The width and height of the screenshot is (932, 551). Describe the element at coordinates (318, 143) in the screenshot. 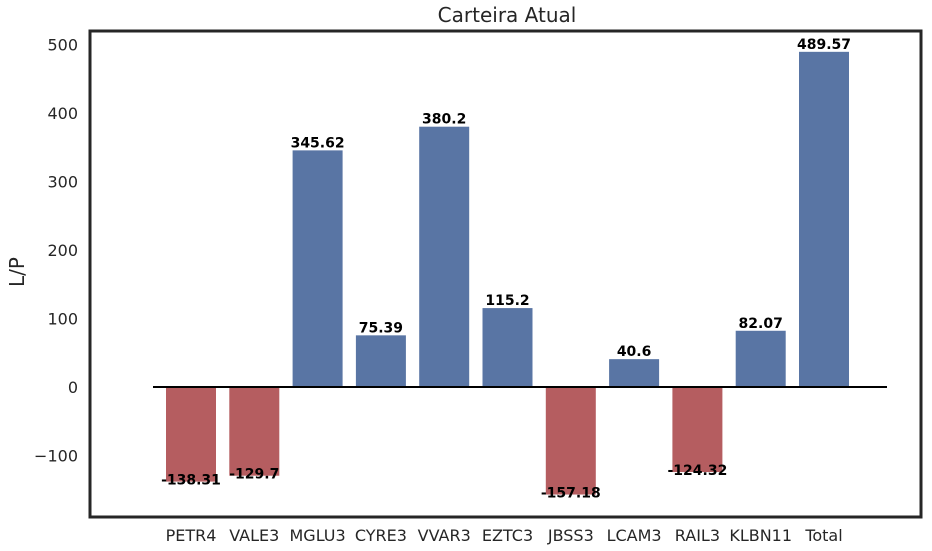

I see `data-label: 345.62` at that location.